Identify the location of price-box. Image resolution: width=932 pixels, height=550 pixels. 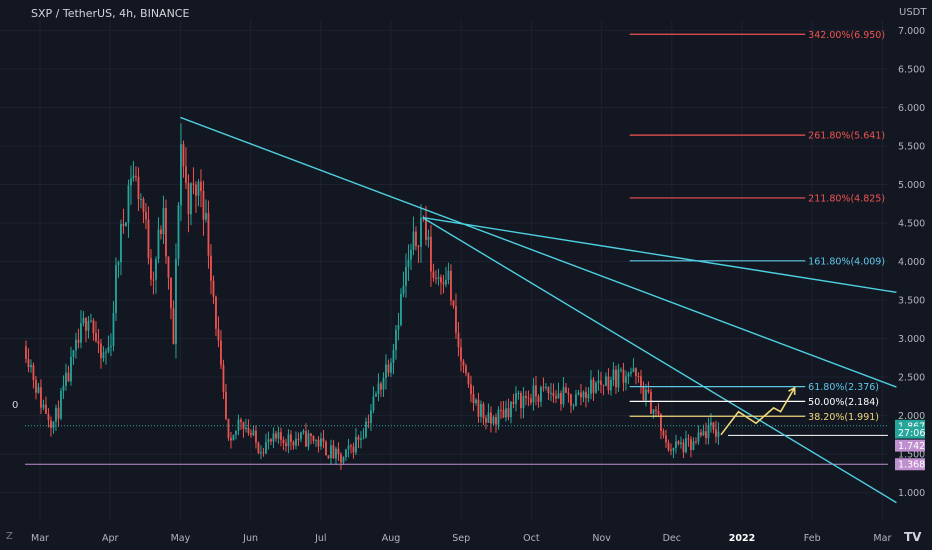
(910, 464).